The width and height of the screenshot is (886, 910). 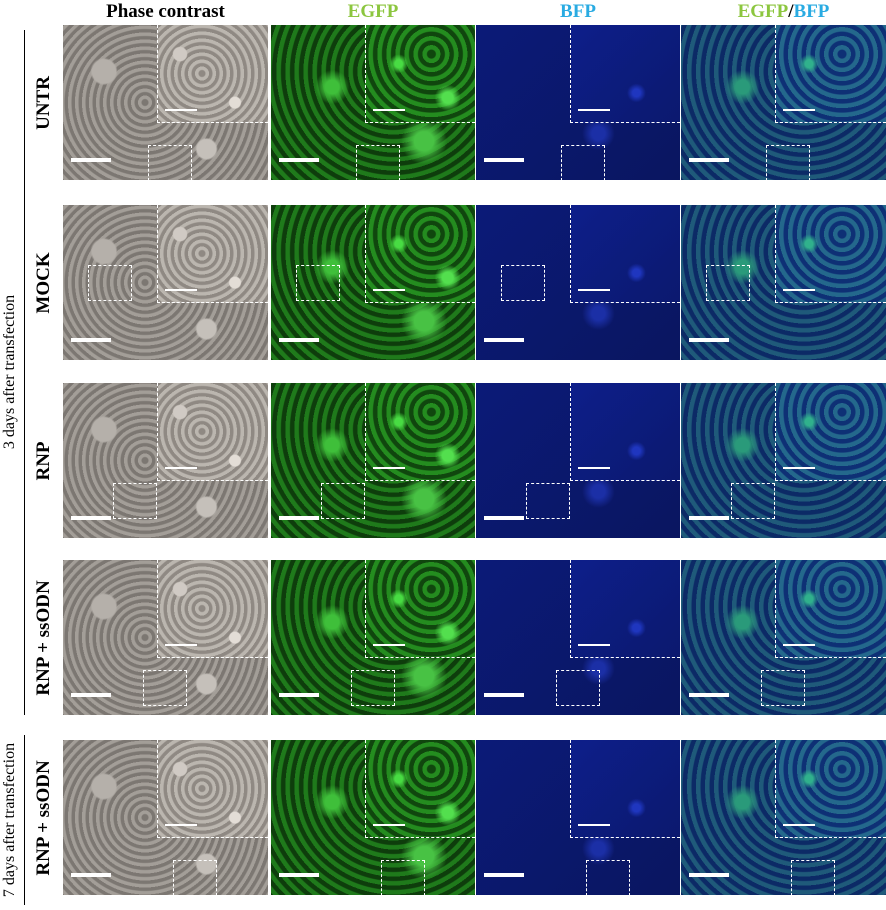 What do you see at coordinates (43, 283) in the screenshot?
I see `row-label: MOCK` at bounding box center [43, 283].